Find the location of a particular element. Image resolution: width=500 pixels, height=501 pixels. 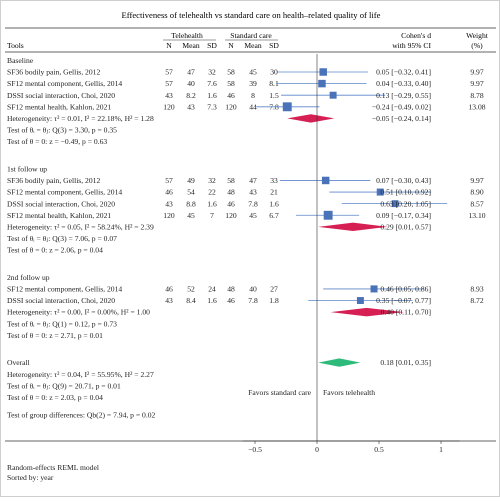

study-ci-text: 0.07 [−0.30, 0.43] is located at coordinates (403, 180).